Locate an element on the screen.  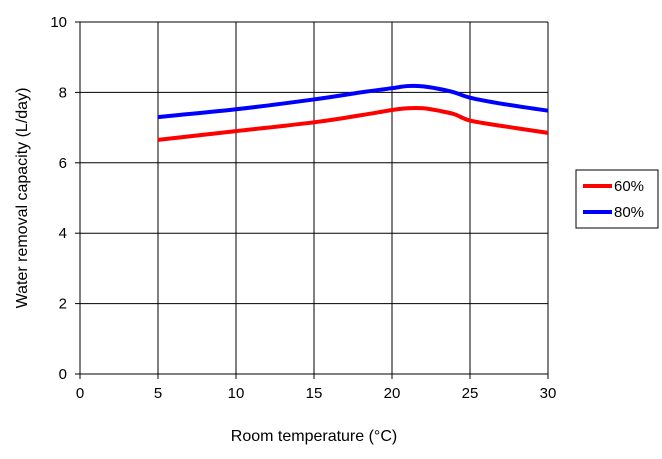
x-tick-label: 15 is located at coordinates (314, 393).